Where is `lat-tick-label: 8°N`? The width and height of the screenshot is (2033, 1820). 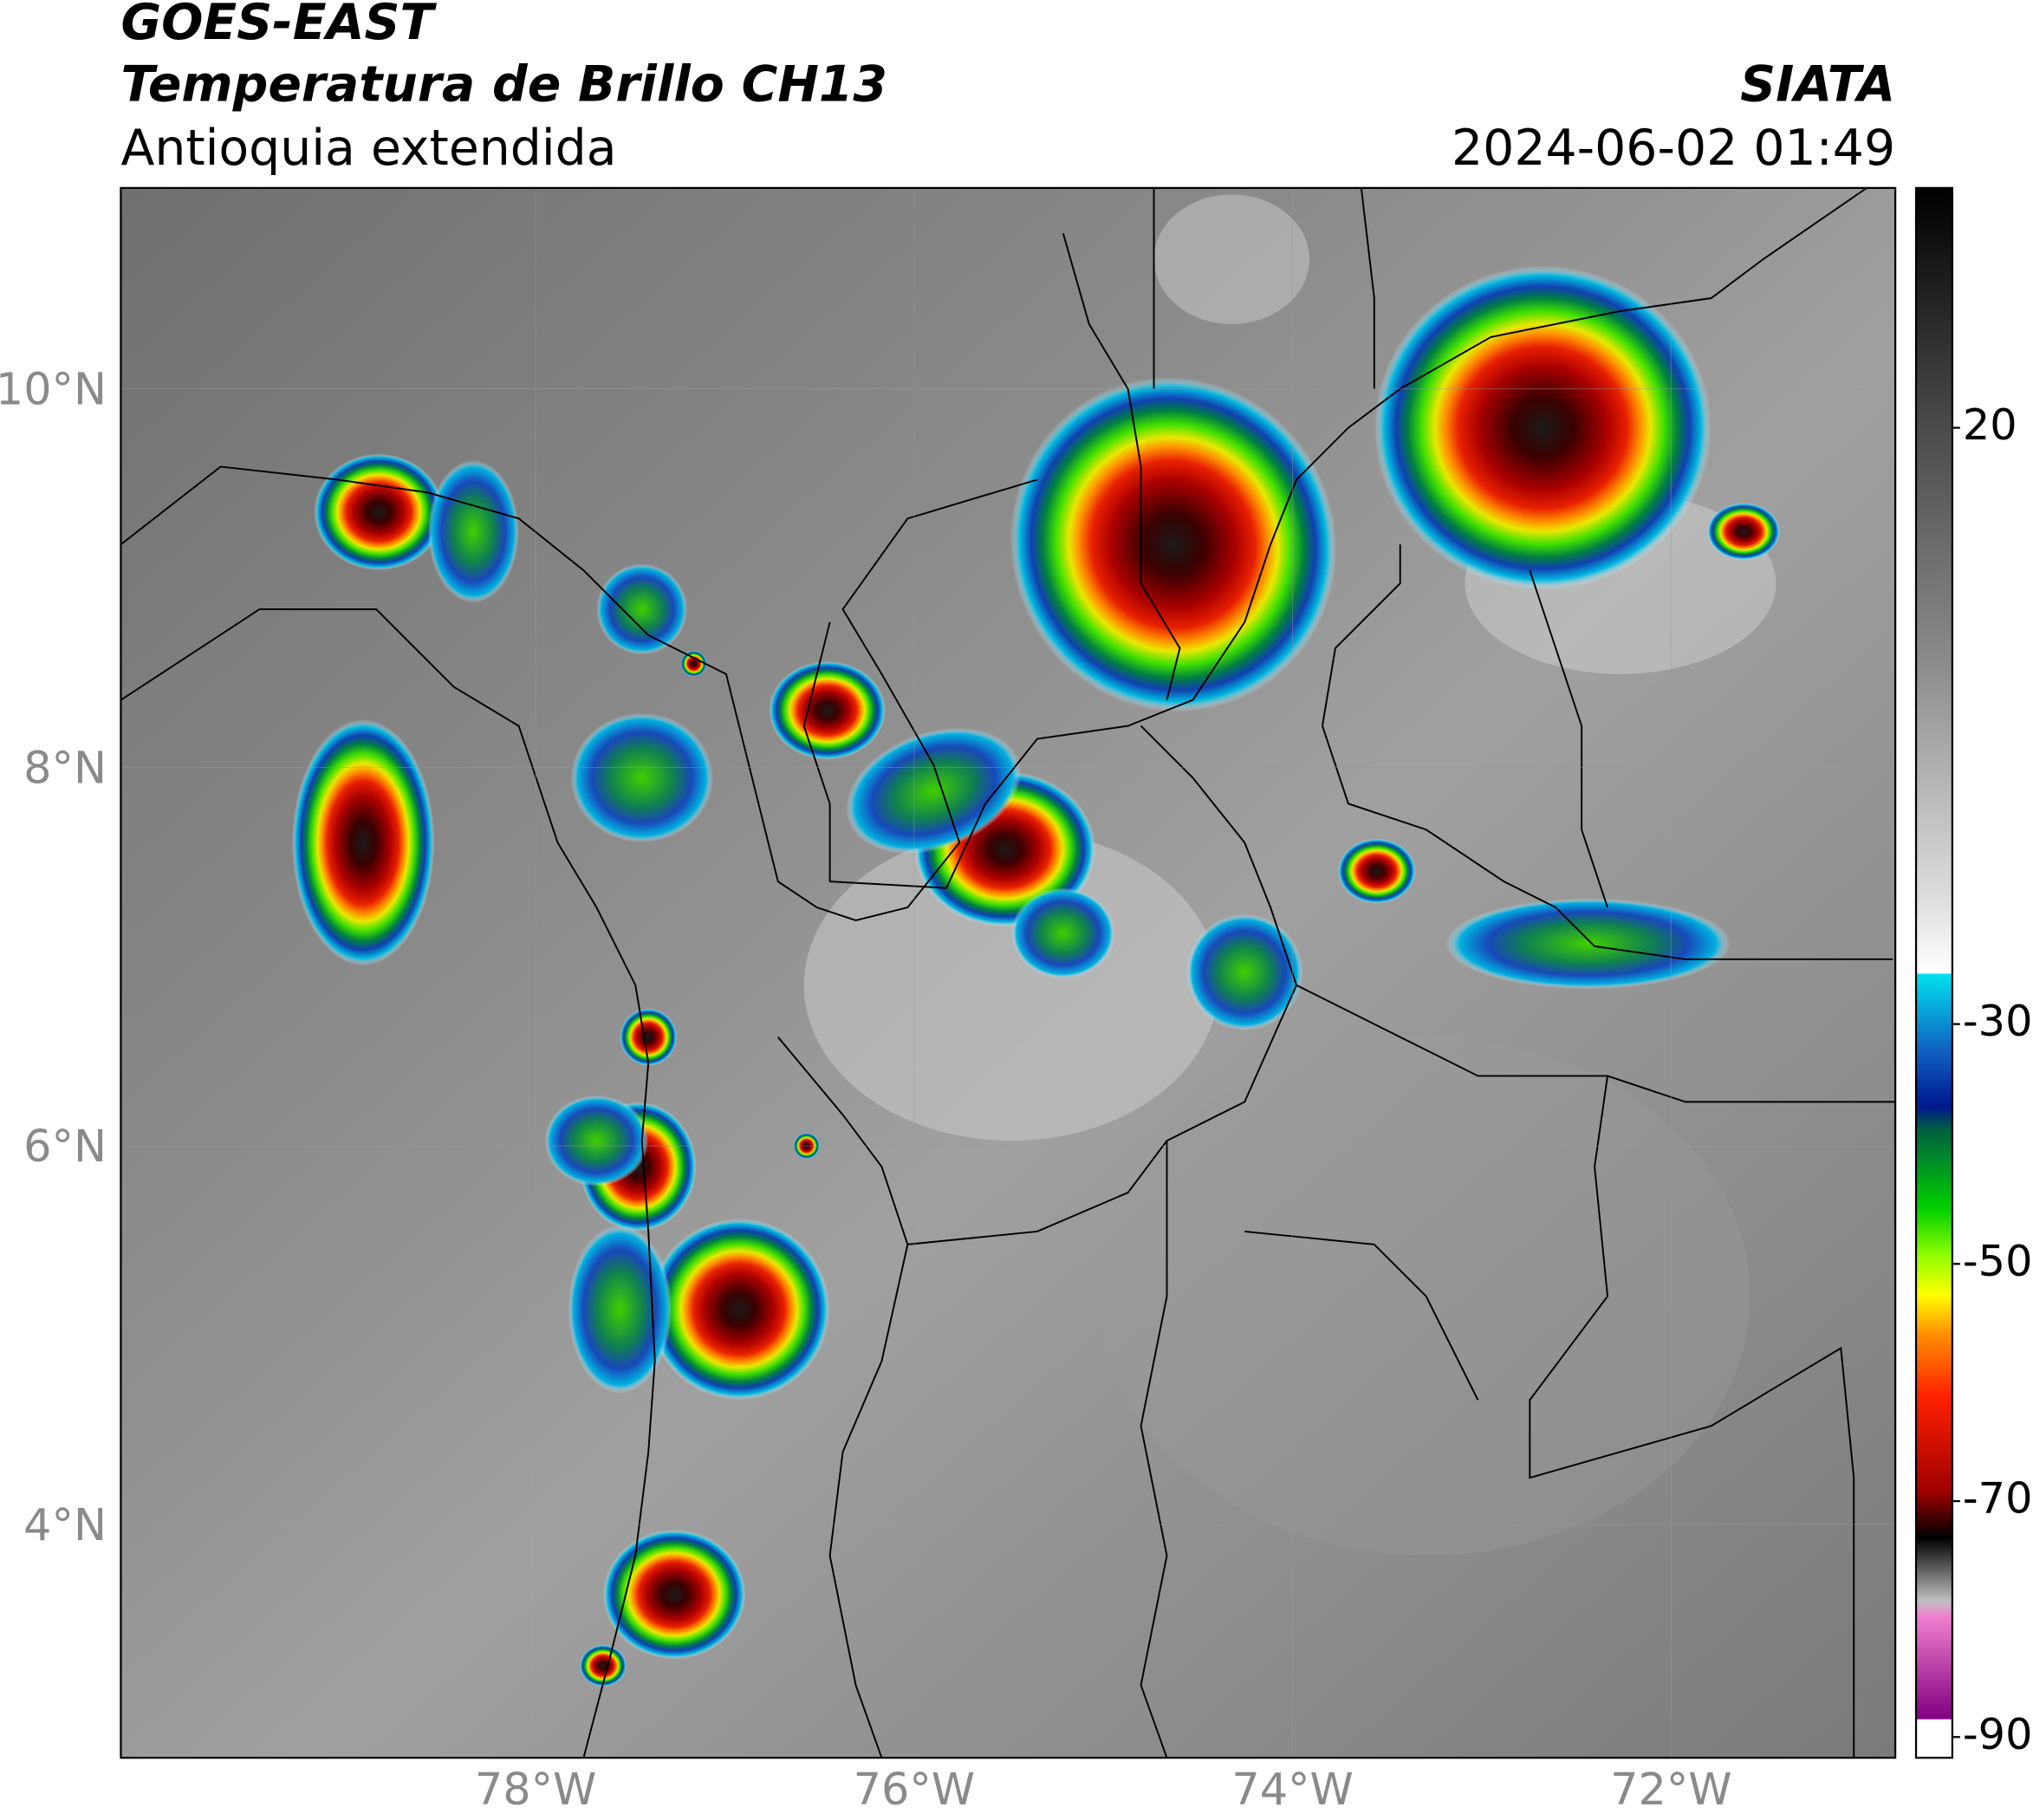 lat-tick-label: 8°N is located at coordinates (65, 767).